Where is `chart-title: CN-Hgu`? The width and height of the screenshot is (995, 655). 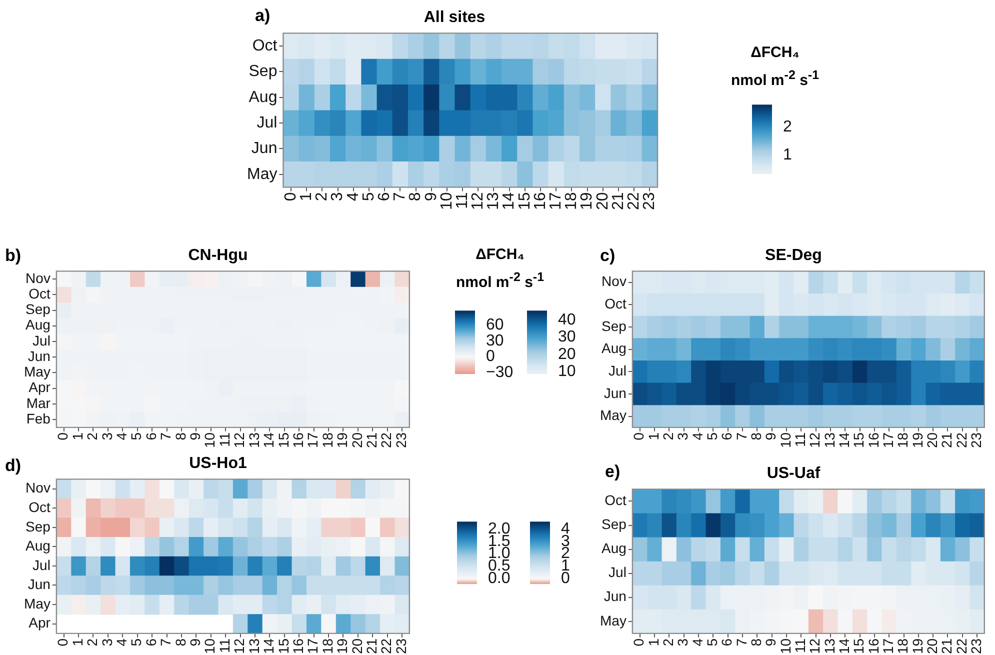
chart-title: CN-Hgu is located at coordinates (218, 255).